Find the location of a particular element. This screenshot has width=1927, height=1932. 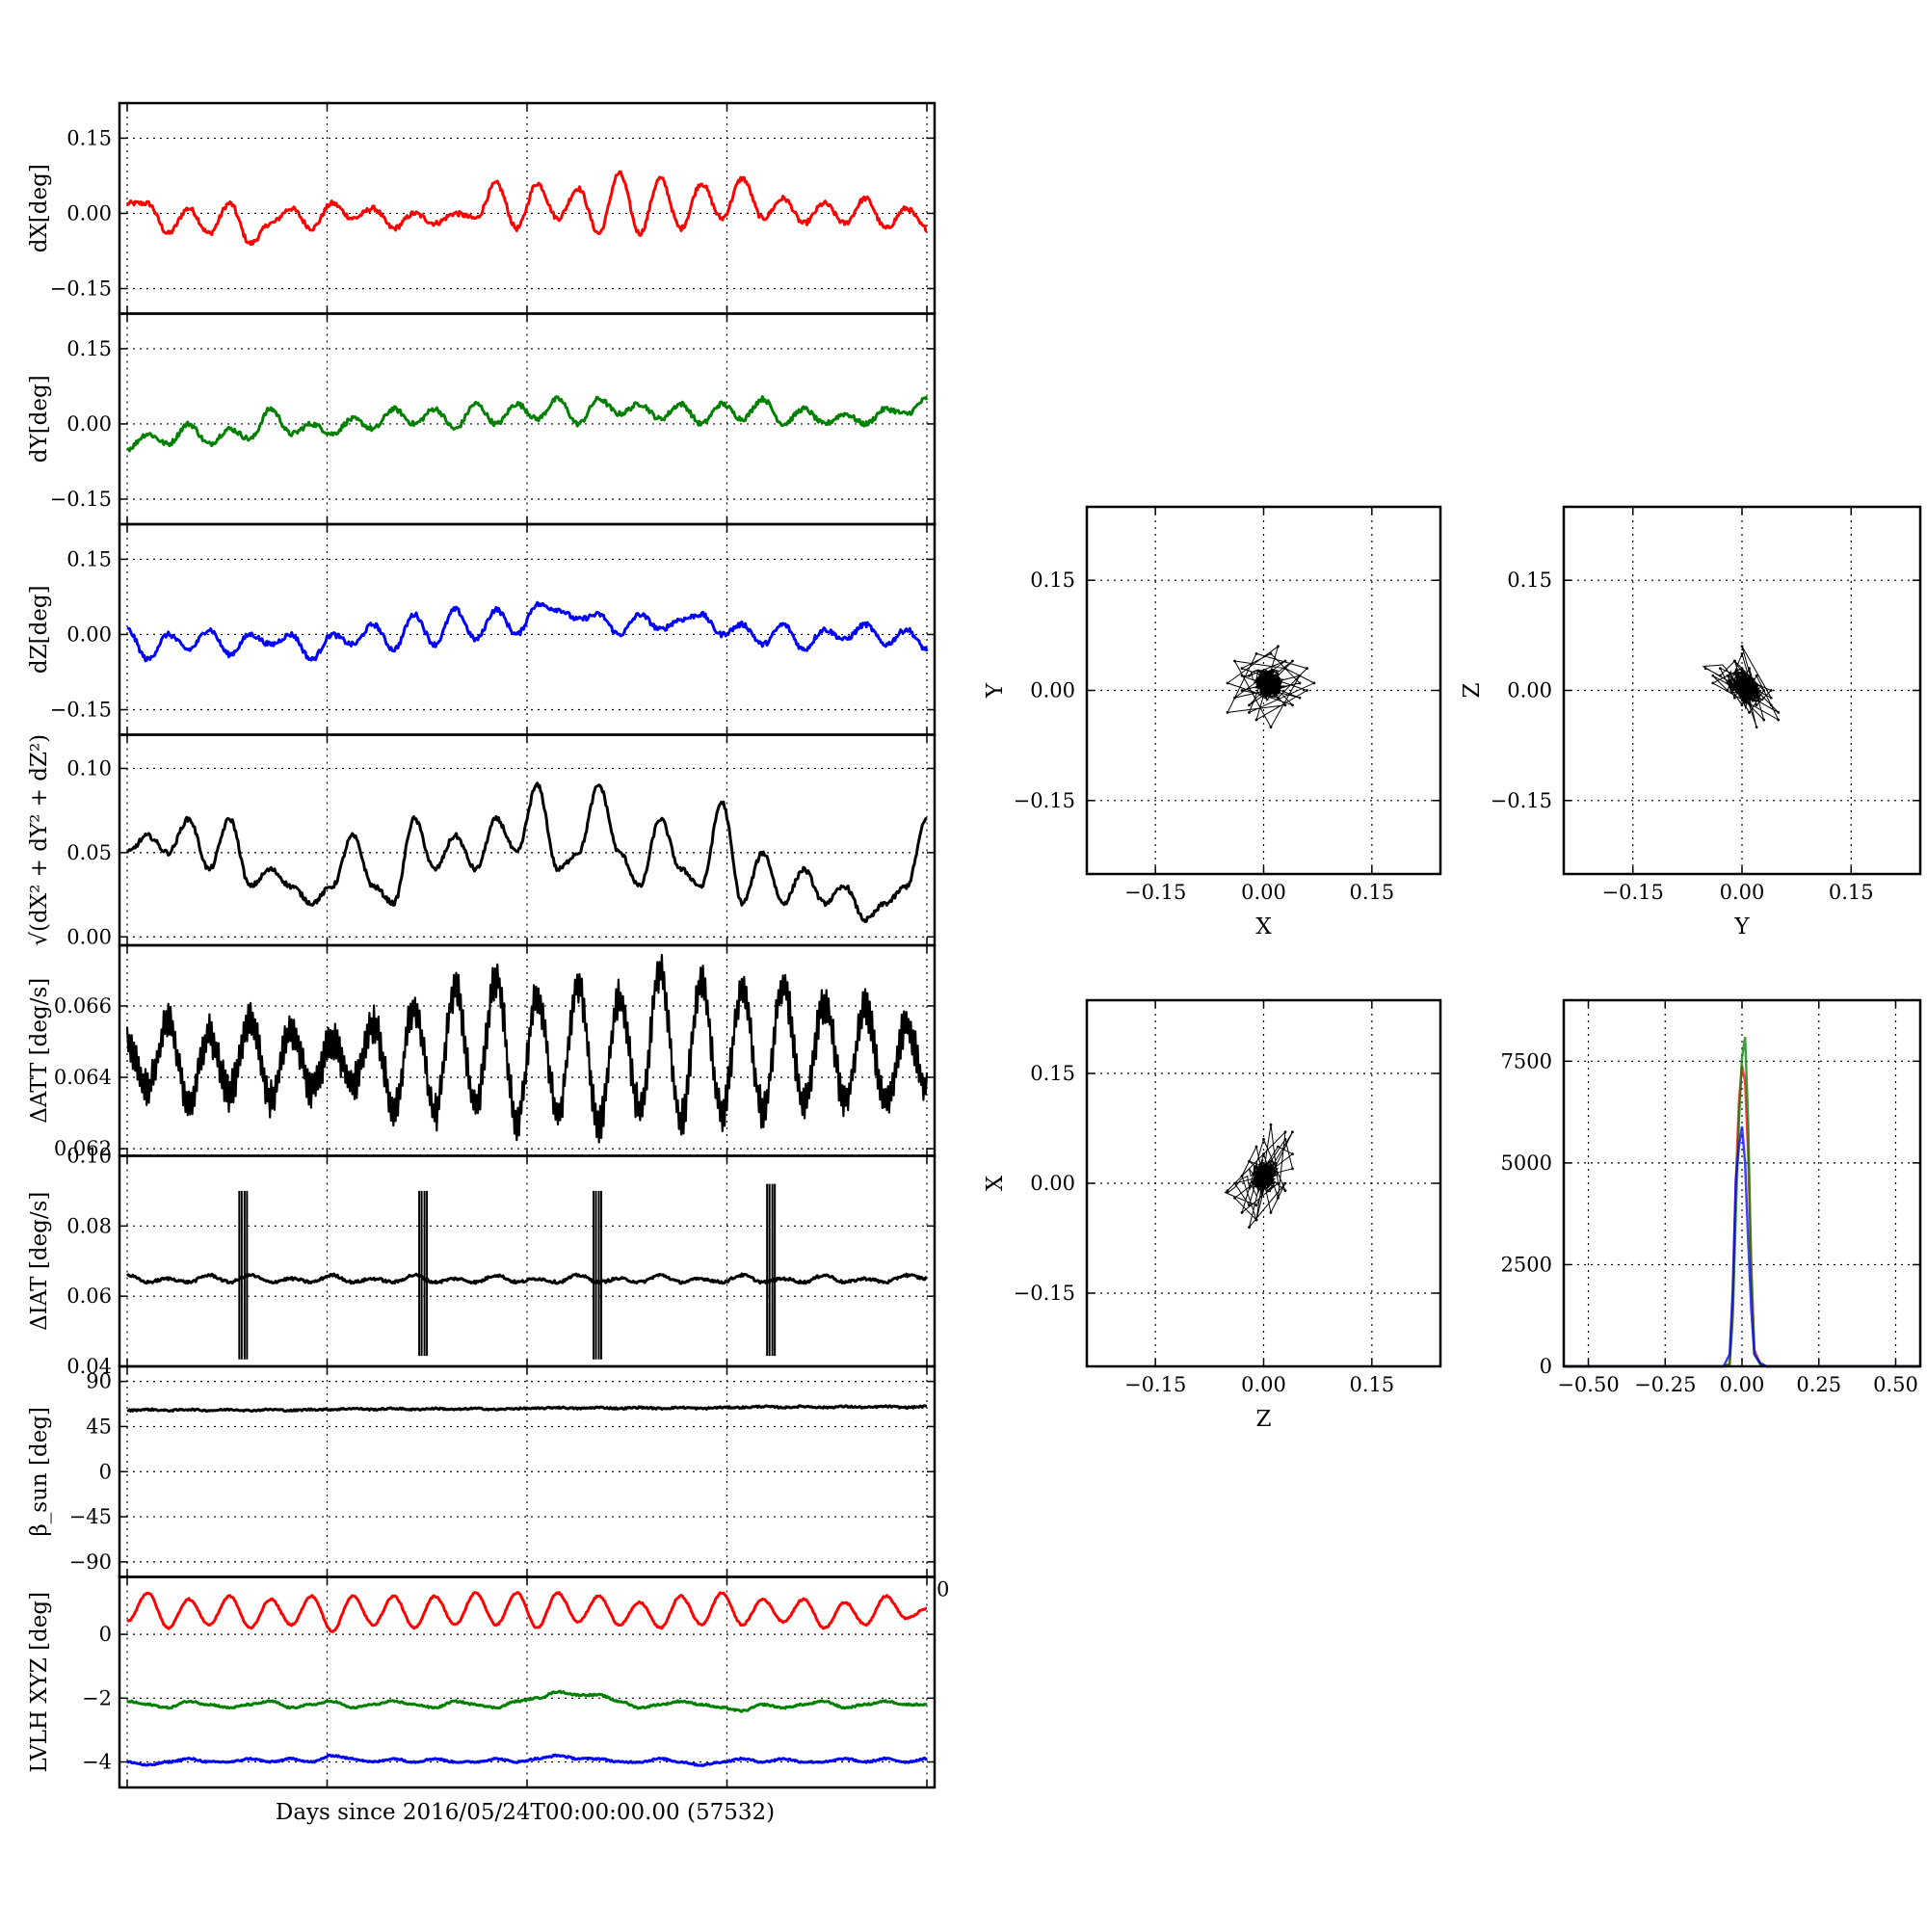

y-axis-label: LVLH XYZ [deg] is located at coordinates (40, 1682).